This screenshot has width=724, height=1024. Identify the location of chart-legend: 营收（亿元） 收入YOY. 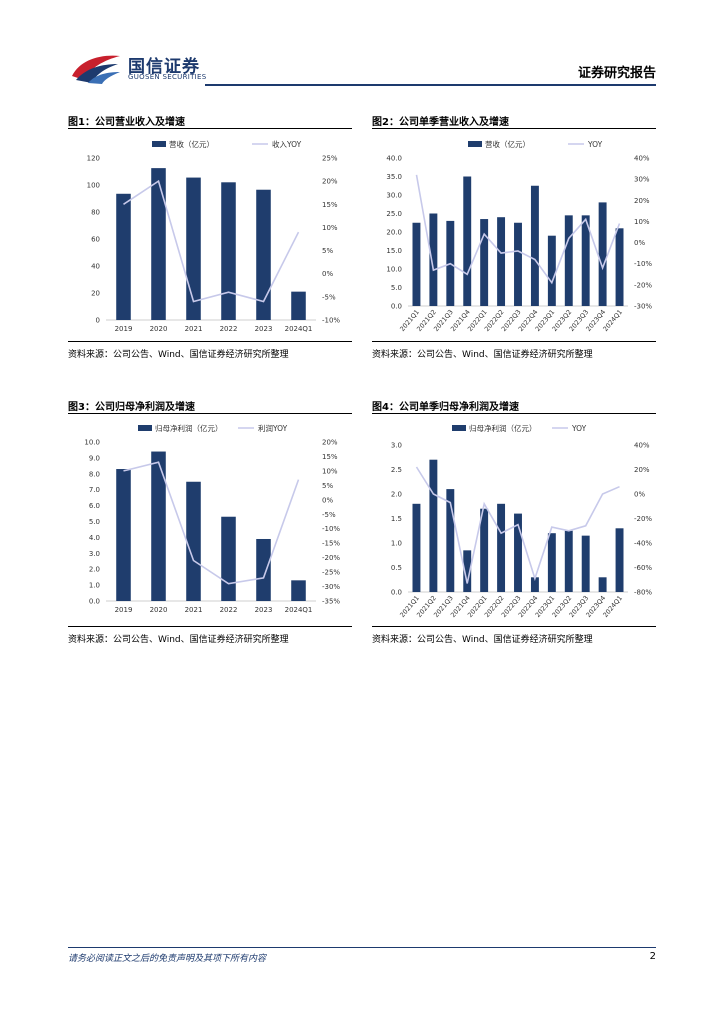
(227, 144).